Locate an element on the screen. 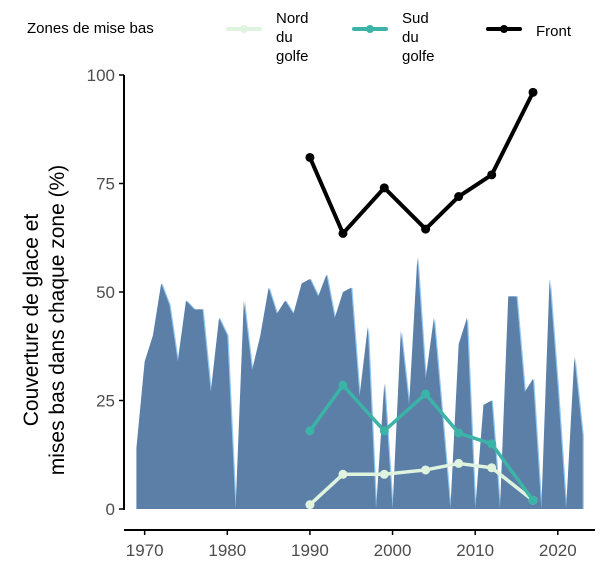 The width and height of the screenshot is (605, 561). x-tick-label: 2010 is located at coordinates (475, 550).